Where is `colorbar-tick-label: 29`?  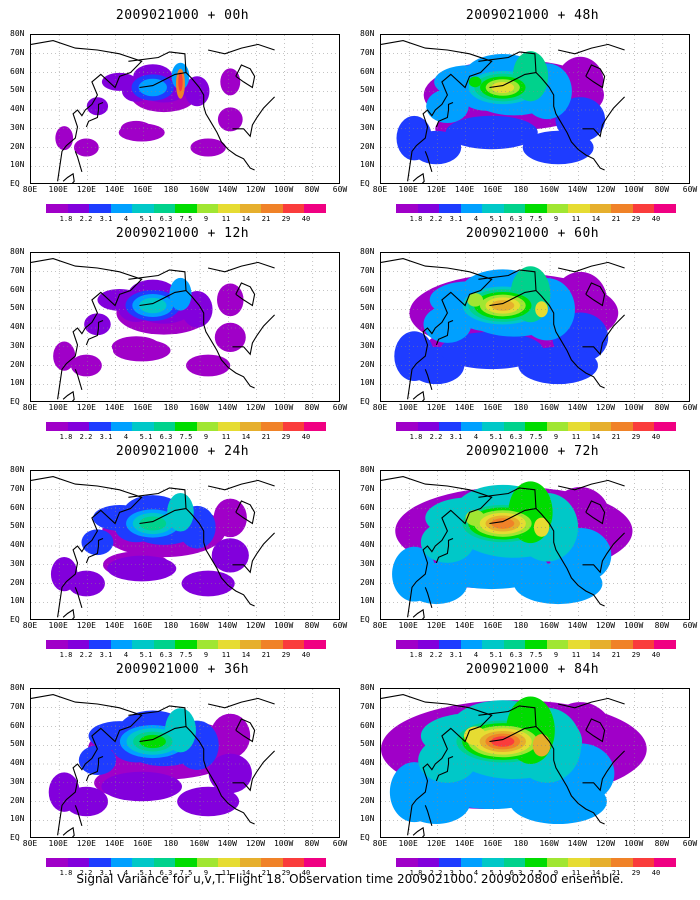
colorbar-tick-label: 29 is located at coordinates (286, 873).